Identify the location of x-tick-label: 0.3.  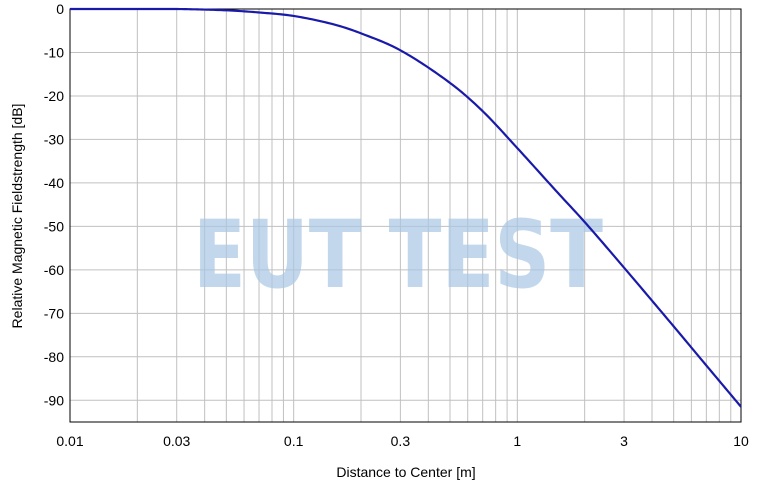
(401, 441).